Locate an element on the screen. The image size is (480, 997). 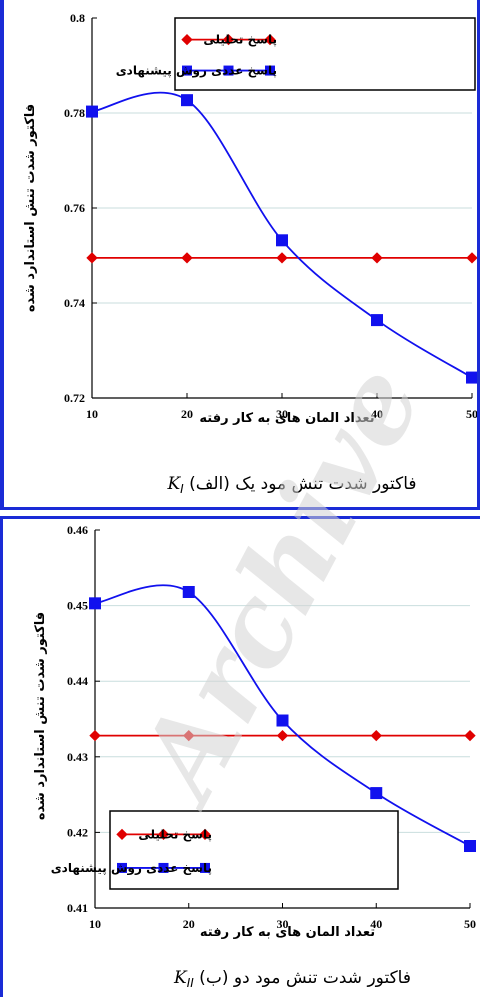
caption-text: (الف) فاکتور شدت تنش مود یک is located at coordinates (300, 484).